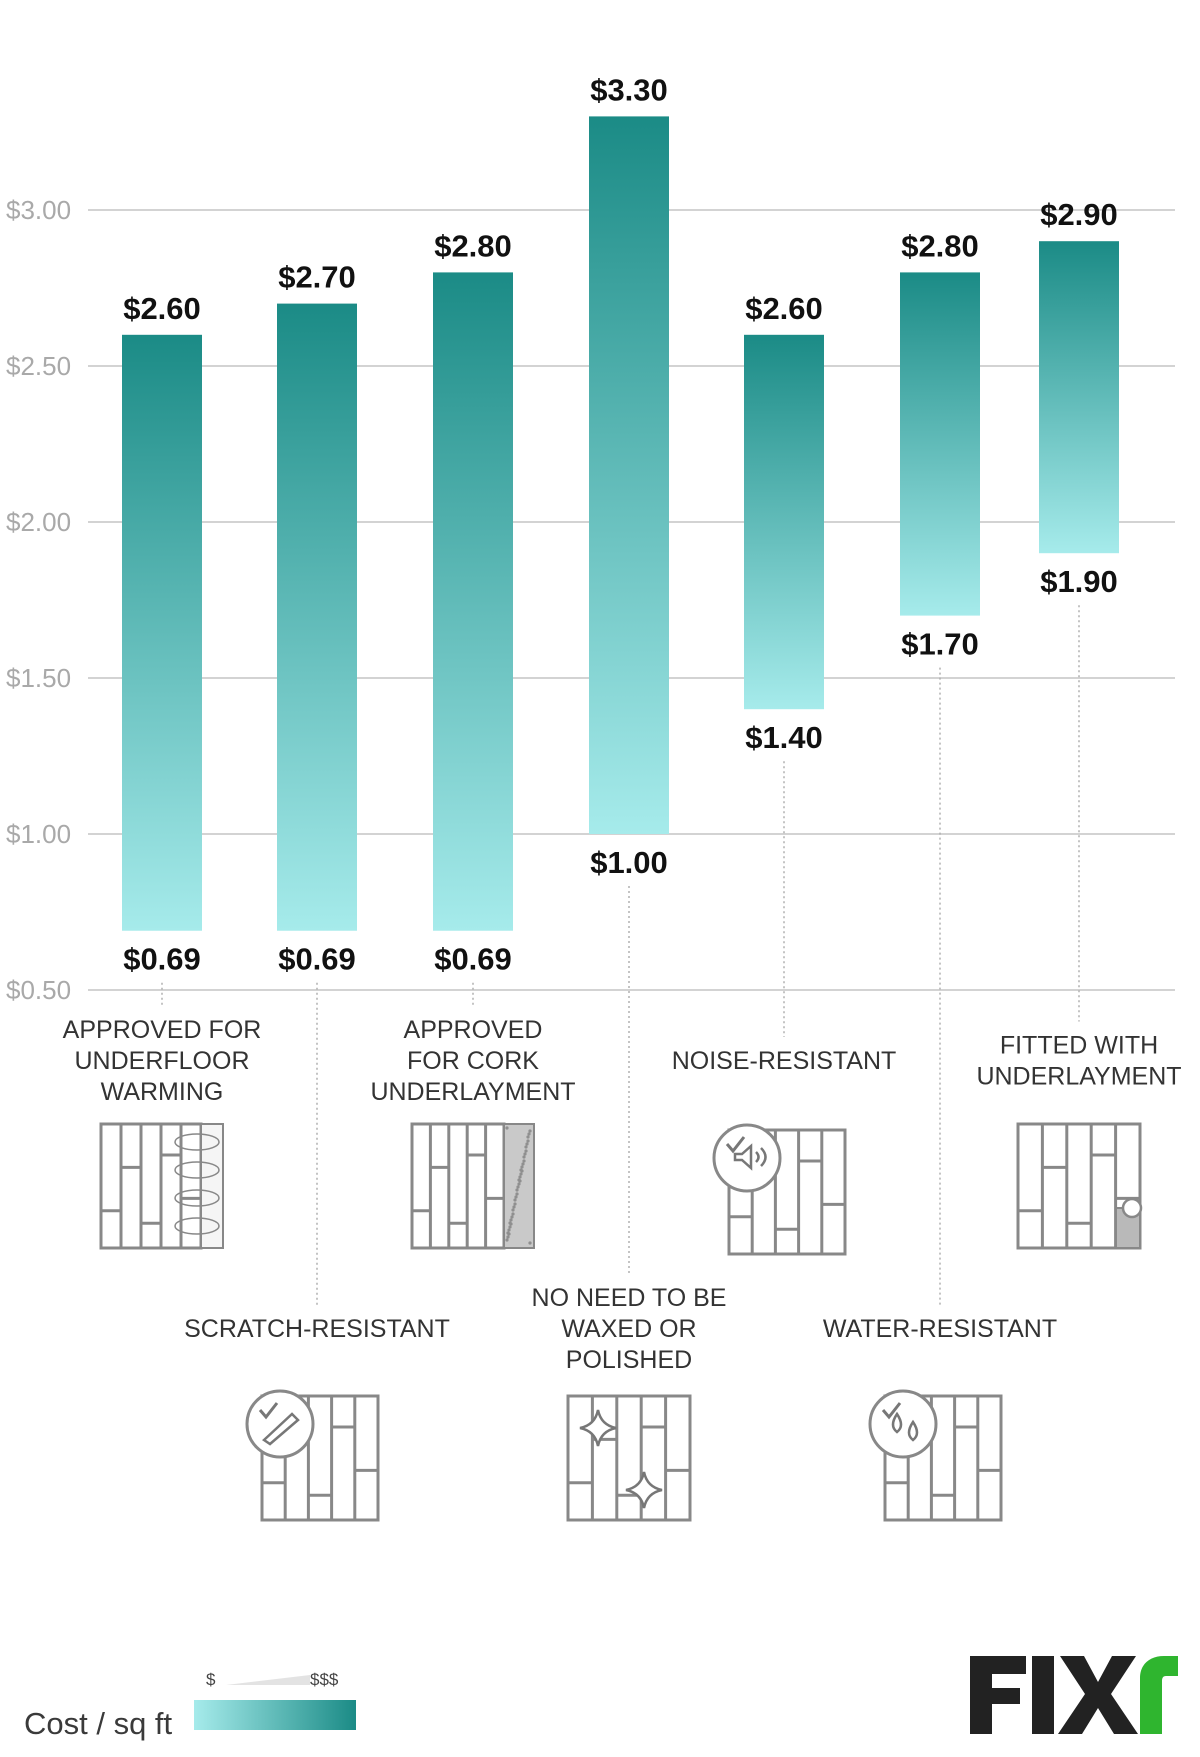 This screenshot has height=1757, width=1200. What do you see at coordinates (473, 1061) in the screenshot?
I see `category-label: FOR CORK` at bounding box center [473, 1061].